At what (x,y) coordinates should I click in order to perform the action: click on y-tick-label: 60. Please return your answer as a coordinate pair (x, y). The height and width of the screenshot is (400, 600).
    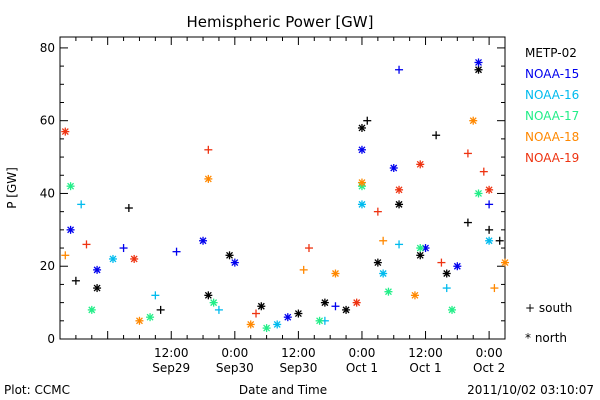
    Looking at the image, I should click on (47, 121).